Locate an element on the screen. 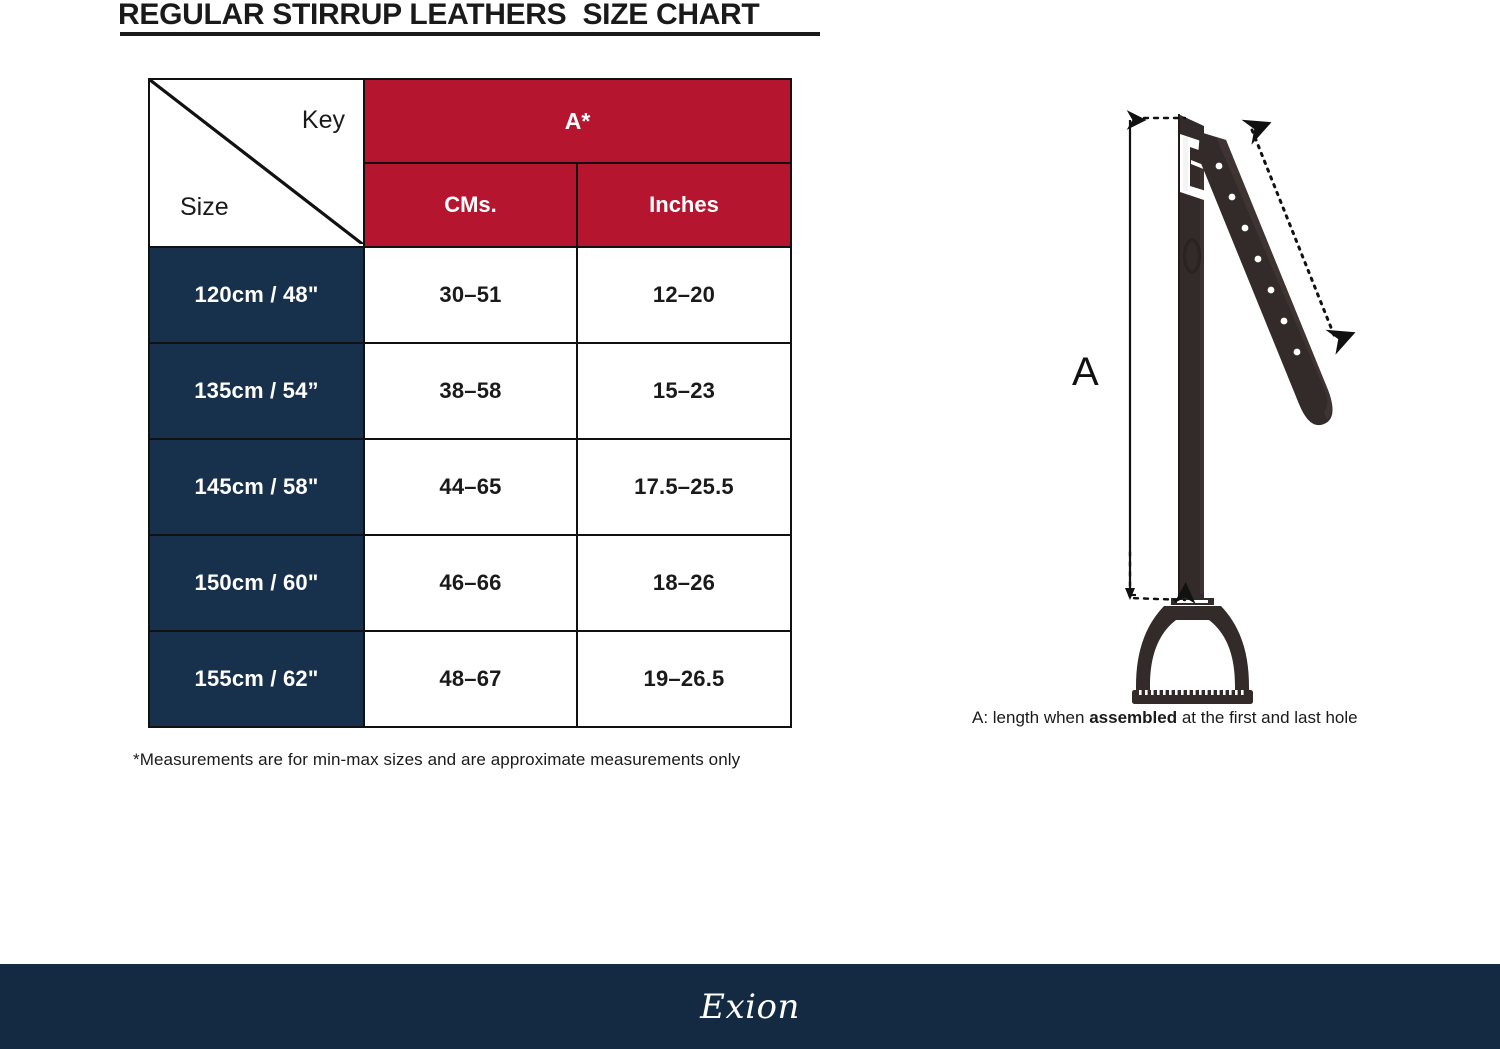  table-header-row-units: CMs. Inches is located at coordinates (470, 205).